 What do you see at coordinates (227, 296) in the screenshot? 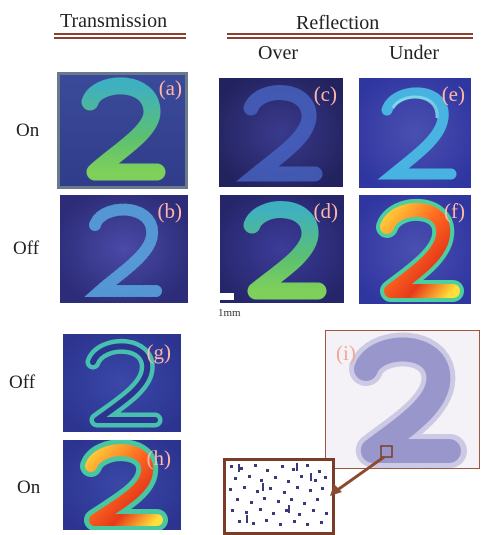
I see `scale-bar-swatch` at bounding box center [227, 296].